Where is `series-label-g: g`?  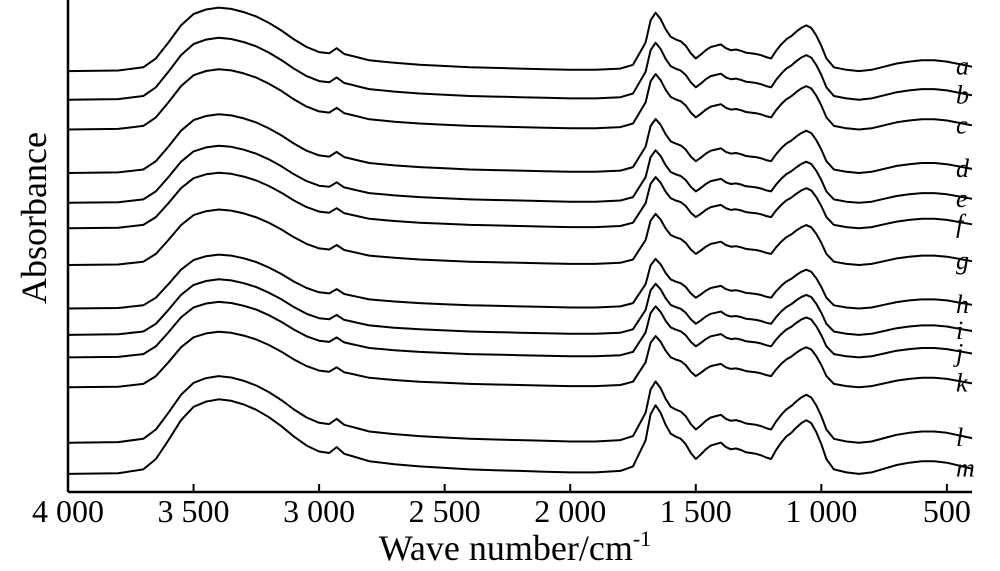
series-label-g: g is located at coordinates (962, 260).